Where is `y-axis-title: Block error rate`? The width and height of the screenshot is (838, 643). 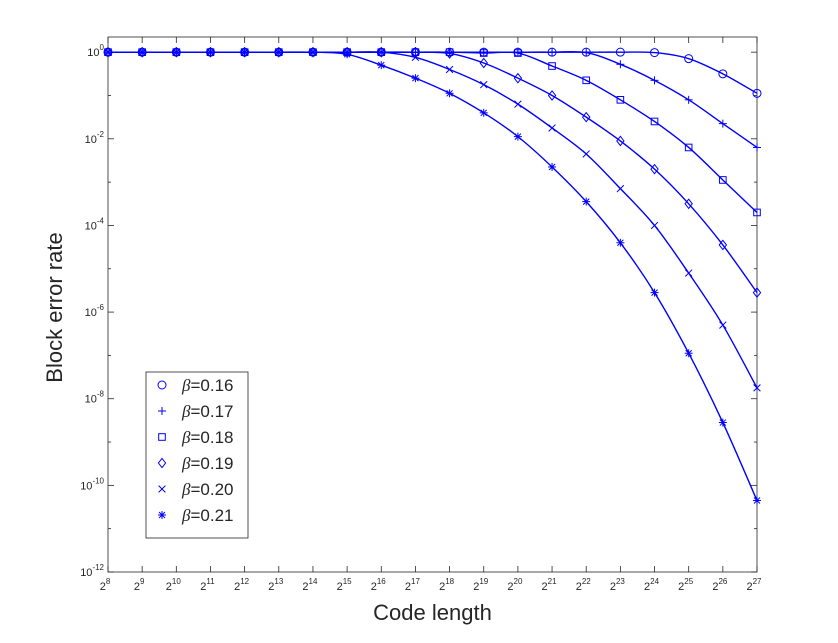
y-axis-title: Block error rate is located at coordinates (54, 307).